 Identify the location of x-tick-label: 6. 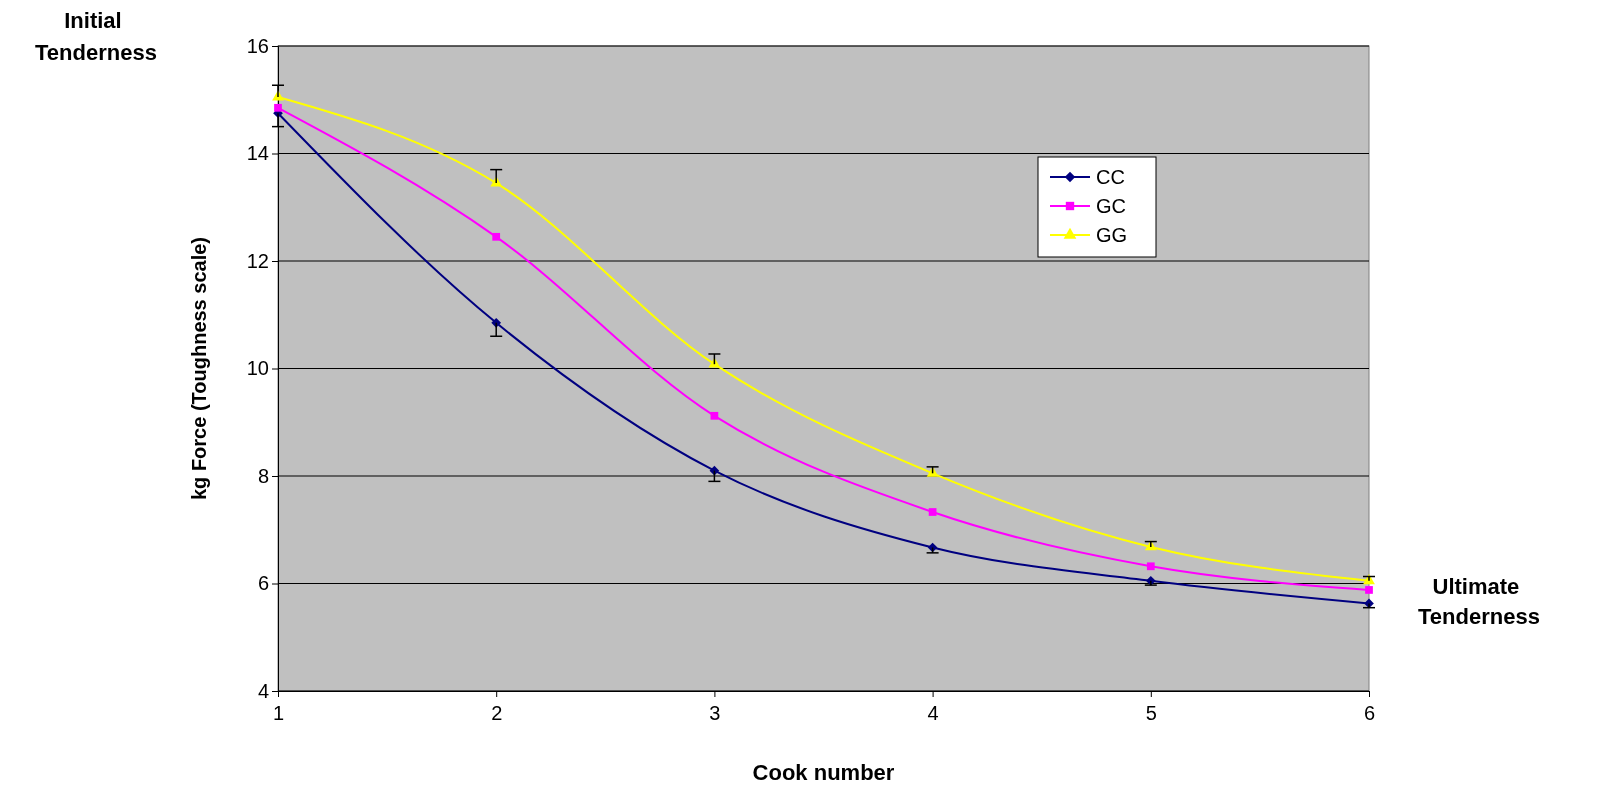
(1369, 713).